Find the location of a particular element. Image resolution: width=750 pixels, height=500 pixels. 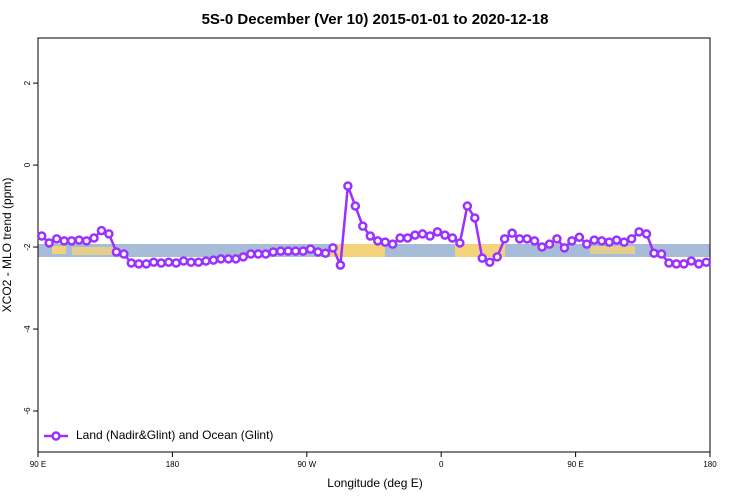

legend-marker is located at coordinates (56, 436).